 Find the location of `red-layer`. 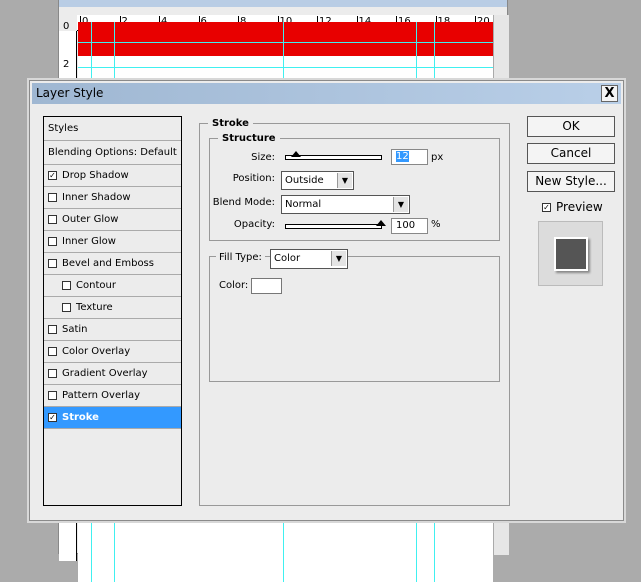

red-layer is located at coordinates (285, 39).